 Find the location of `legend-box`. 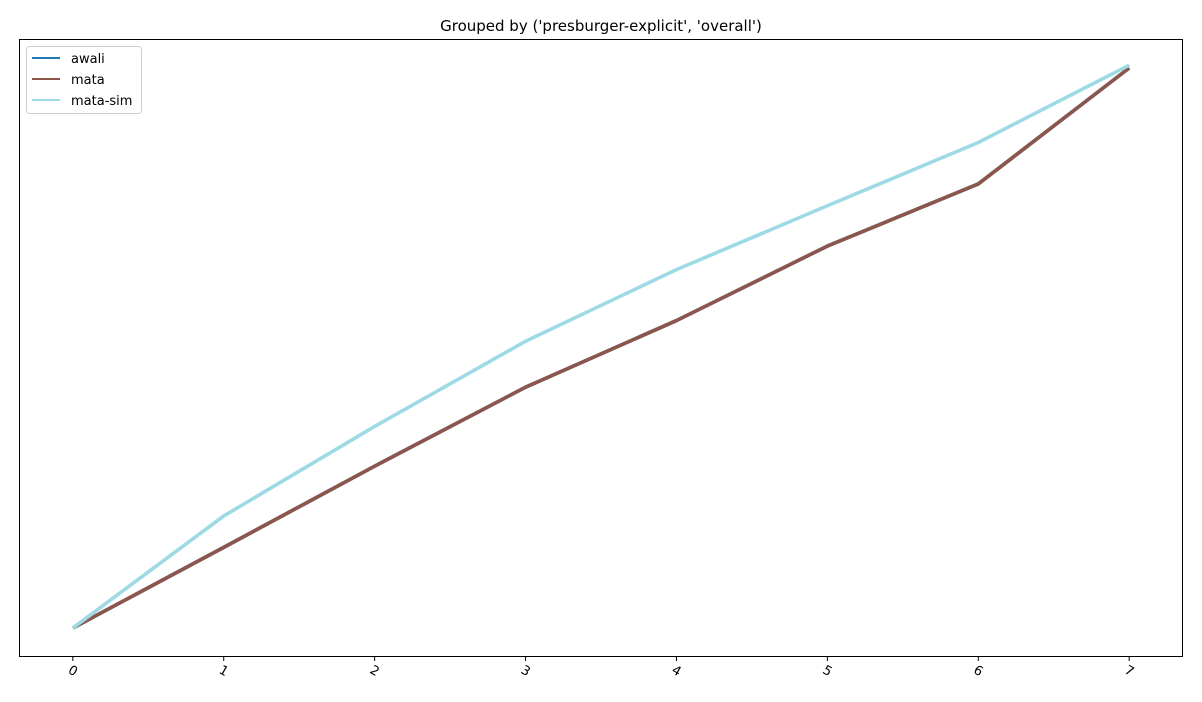

legend-box is located at coordinates (84, 80).